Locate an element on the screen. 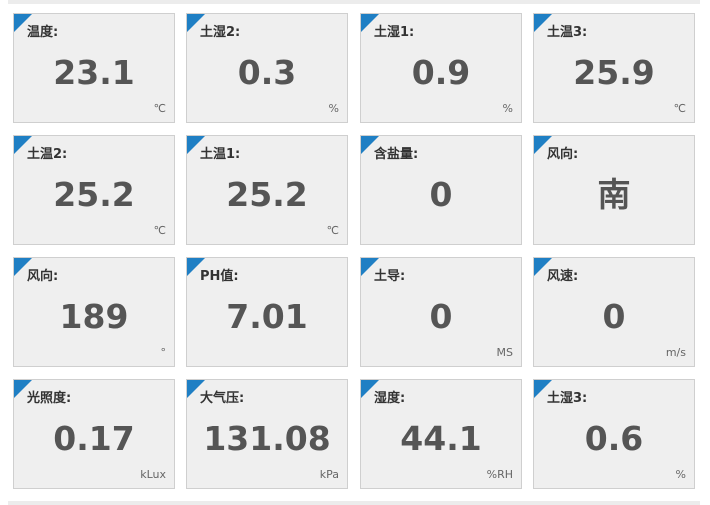 The height and width of the screenshot is (505, 710). sensor-label: 土湿1: is located at coordinates (394, 32).